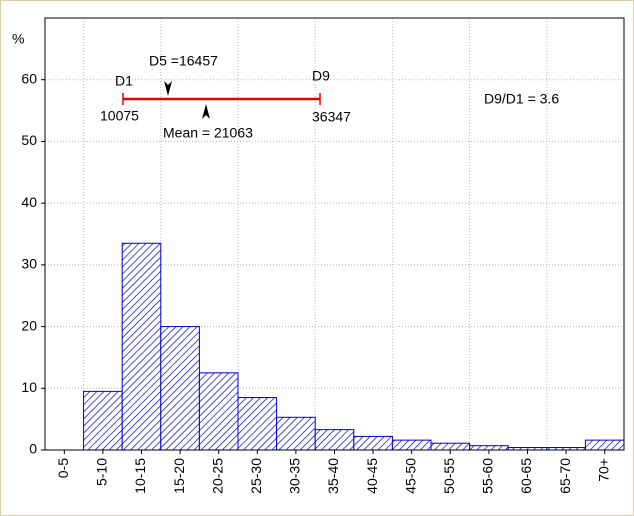 This screenshot has width=634, height=516. I want to click on x-tick-label: 5-10, so click(102, 472).